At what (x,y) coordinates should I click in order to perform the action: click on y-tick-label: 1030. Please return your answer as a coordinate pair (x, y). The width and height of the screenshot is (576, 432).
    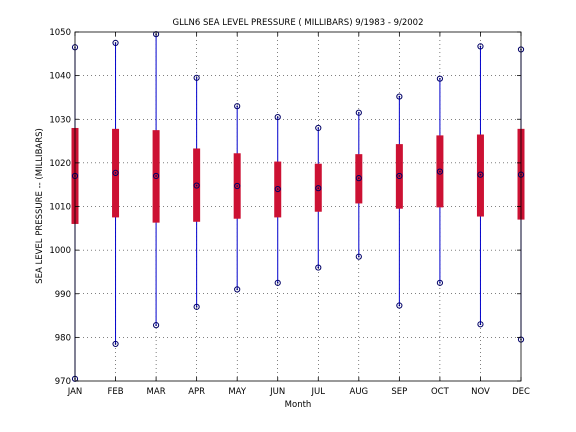
    Looking at the image, I should click on (60, 120).